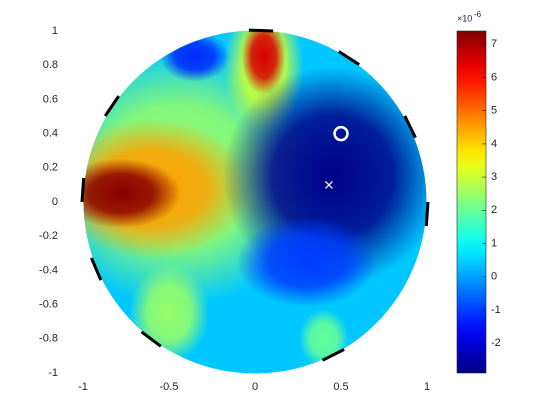  I want to click on y-tick-label: 1, so click(55, 31).